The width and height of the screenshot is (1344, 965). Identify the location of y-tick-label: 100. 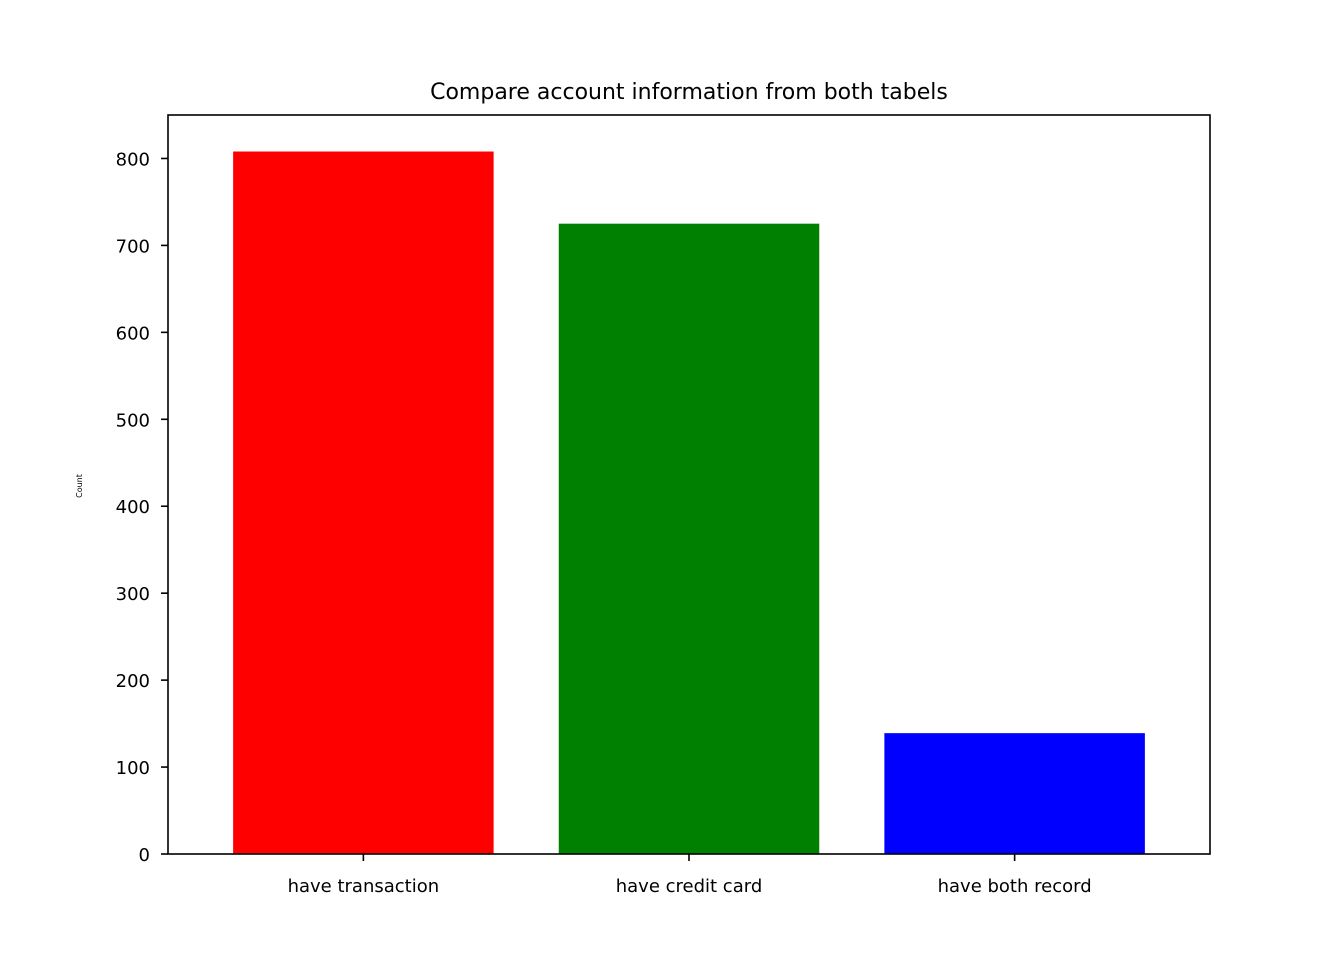
(133, 768).